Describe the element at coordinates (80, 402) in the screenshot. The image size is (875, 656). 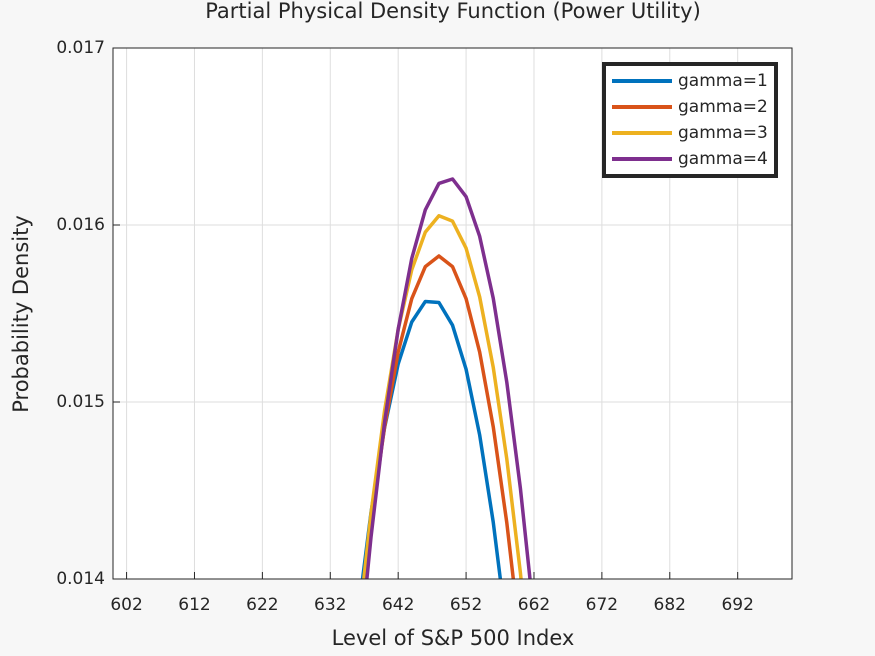
I see `y-tick-label: 0.015` at that location.